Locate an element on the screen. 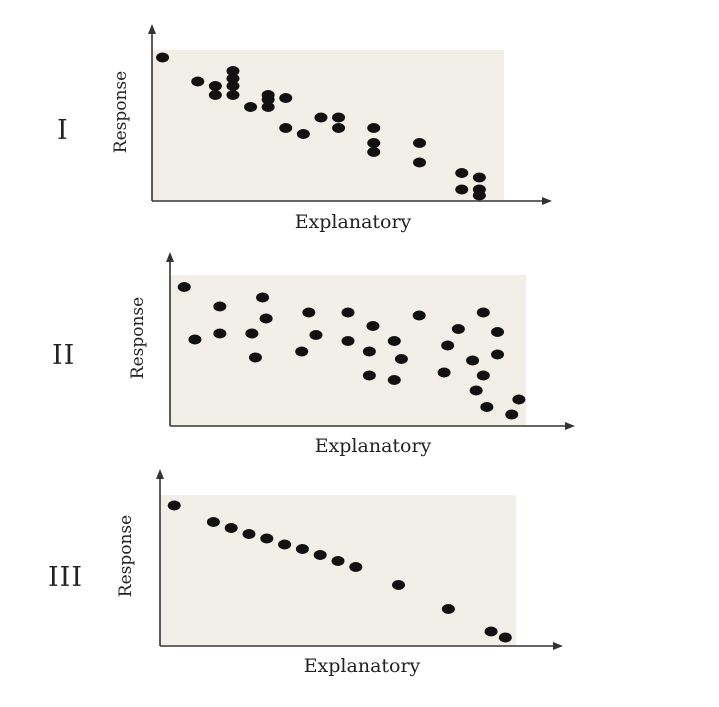 This screenshot has width=719, height=707. panel-label-II: II is located at coordinates (64, 355).